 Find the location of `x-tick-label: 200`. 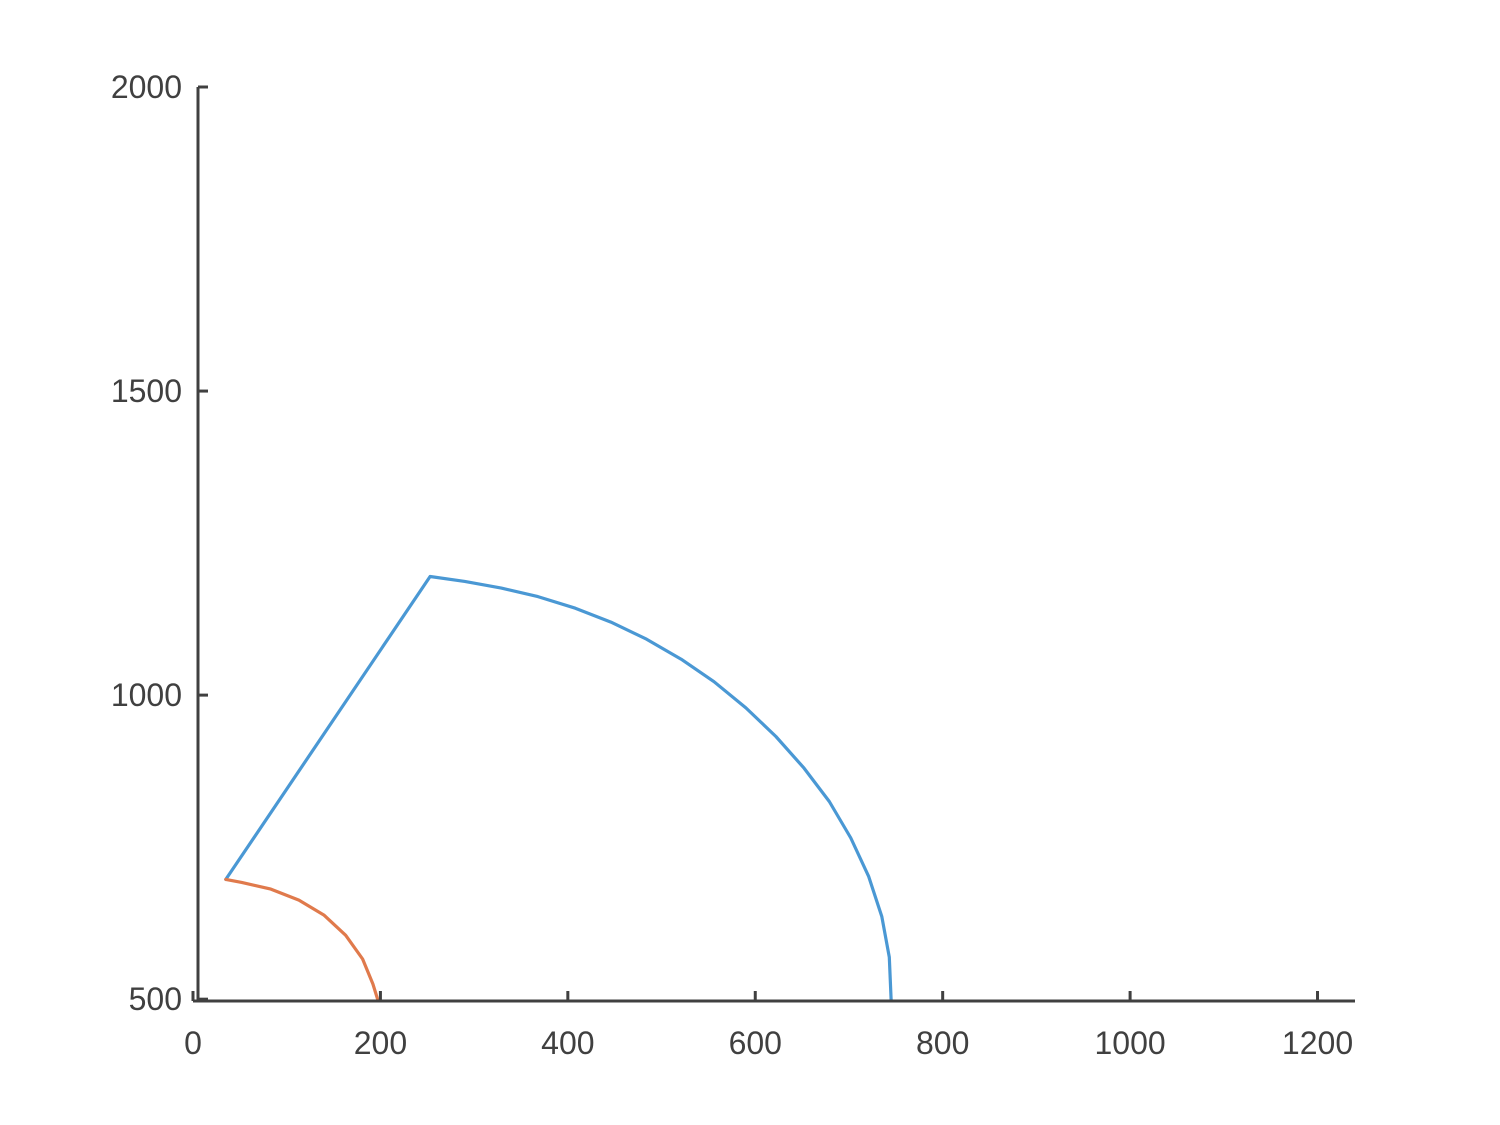

x-tick-label: 200 is located at coordinates (380, 1043).